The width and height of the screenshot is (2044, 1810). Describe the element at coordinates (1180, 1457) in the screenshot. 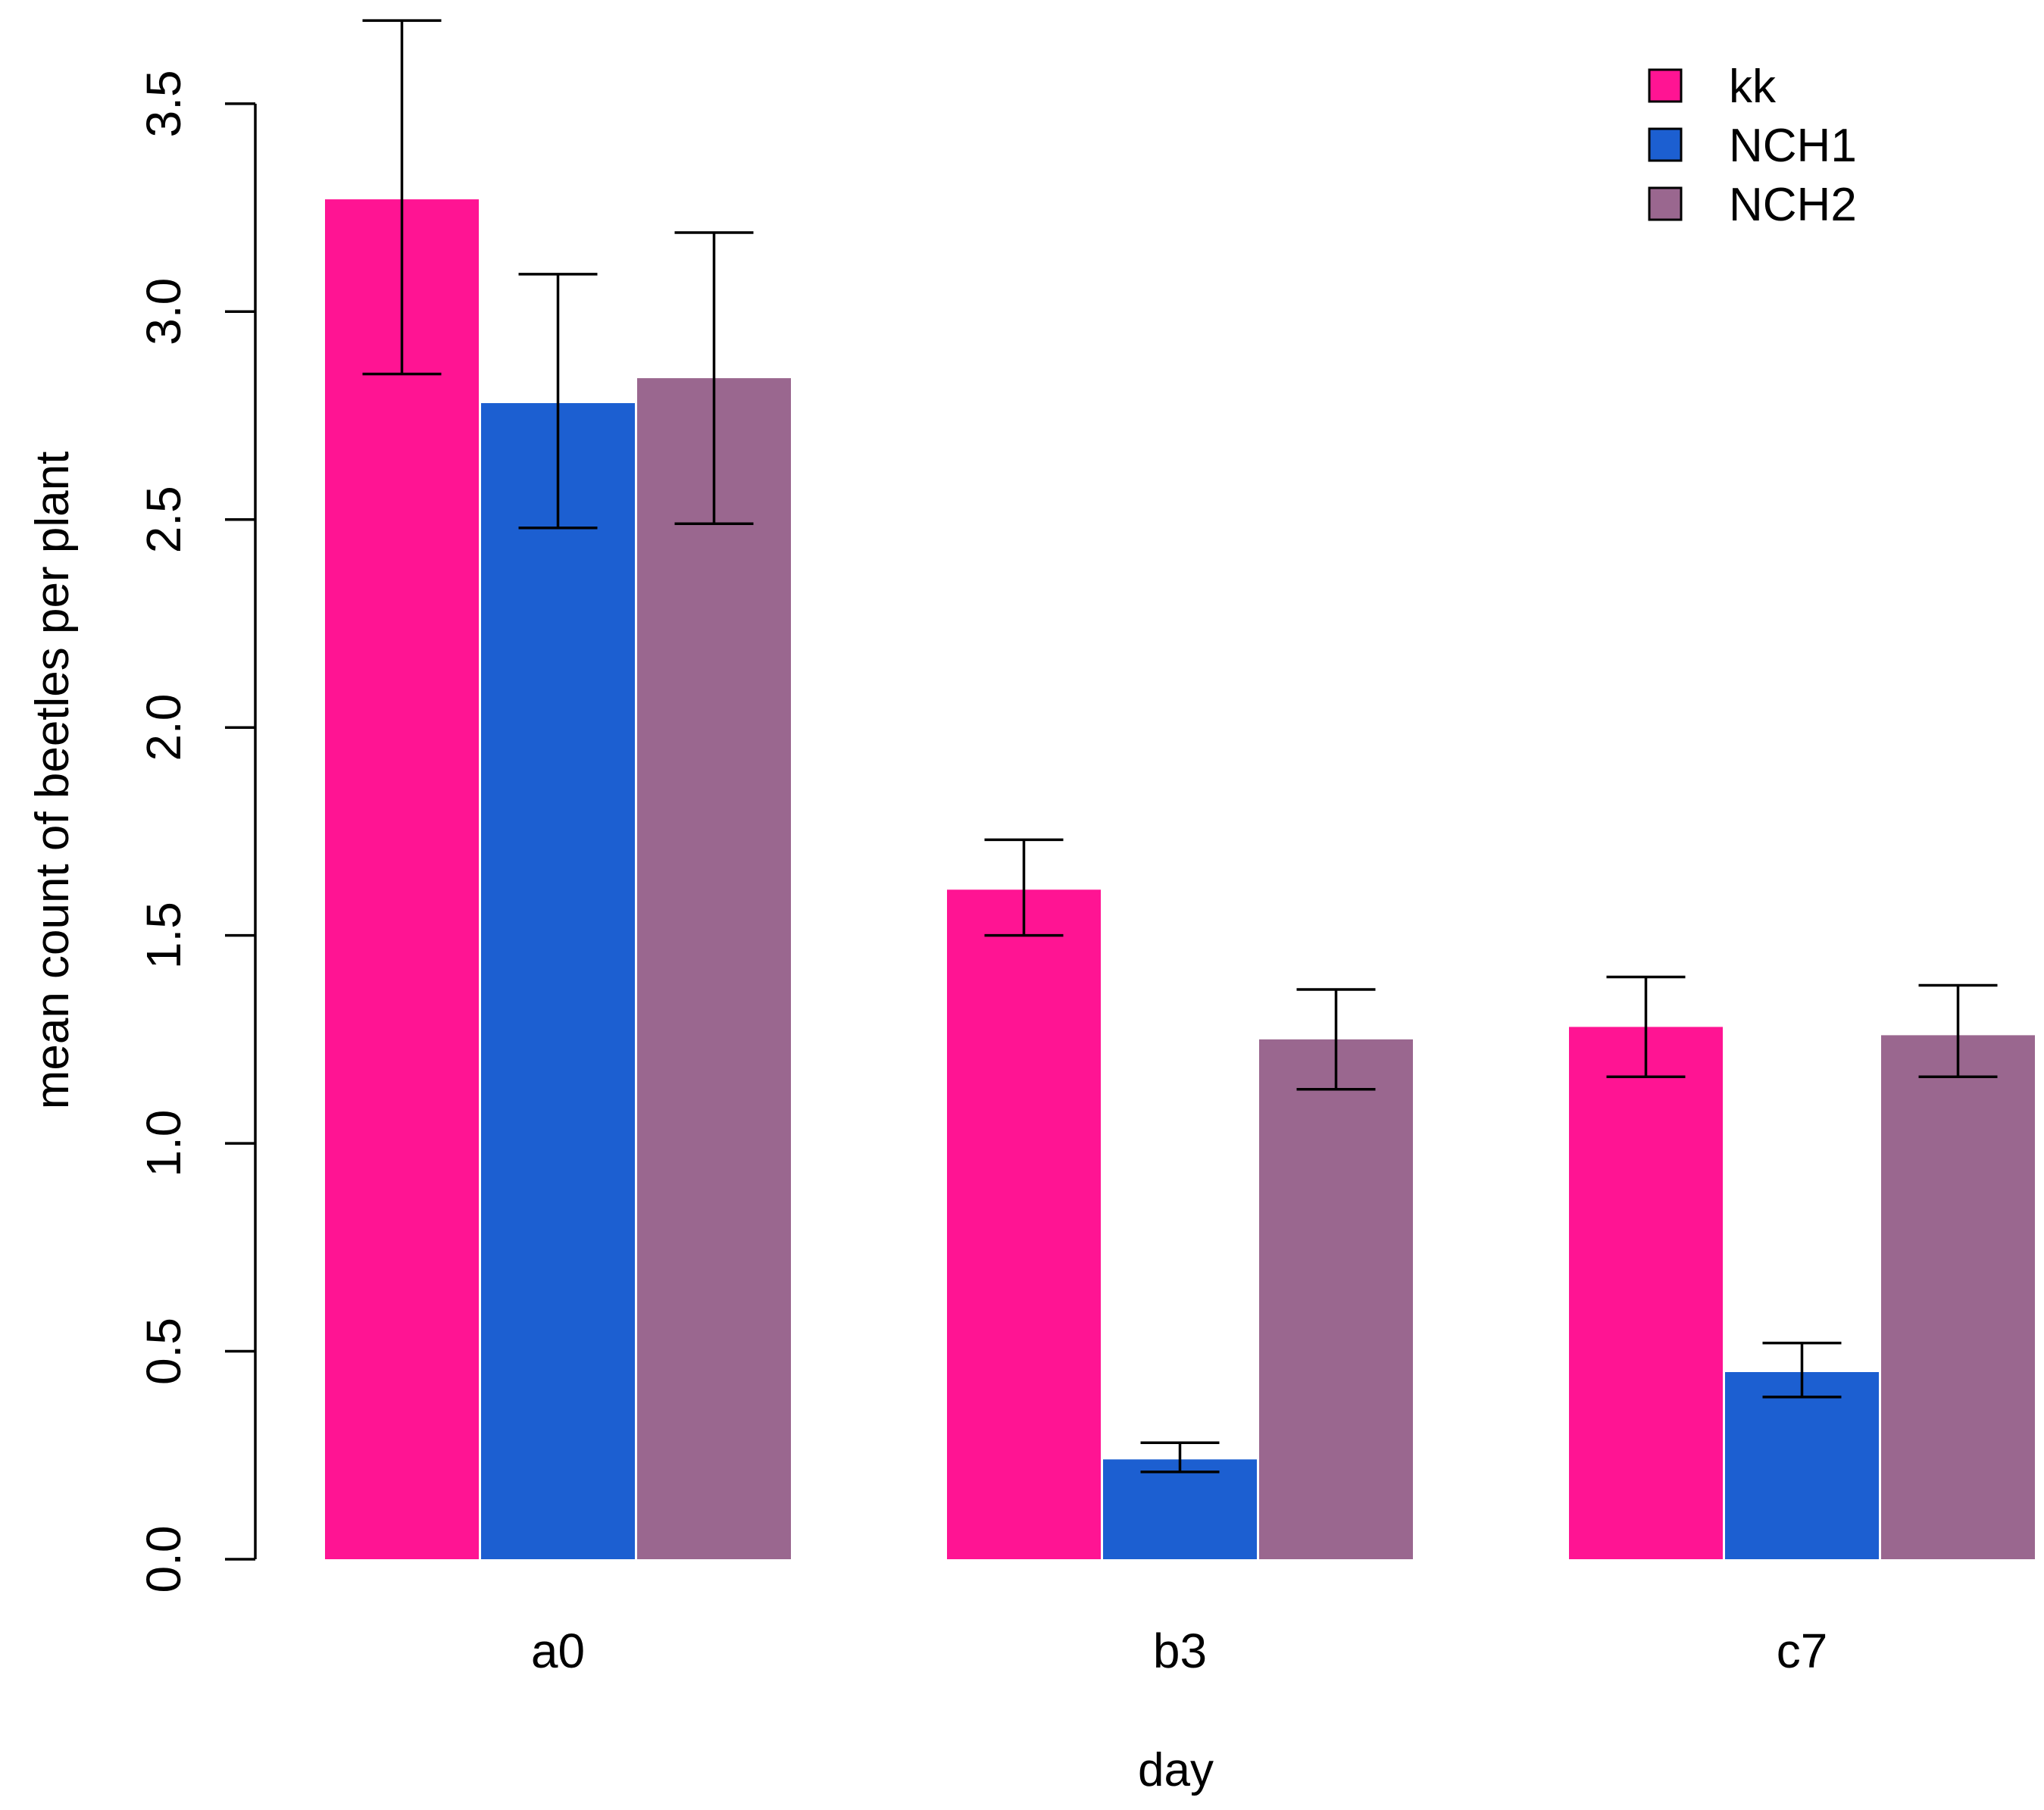

I see `error-bar-nch1-b3` at that location.